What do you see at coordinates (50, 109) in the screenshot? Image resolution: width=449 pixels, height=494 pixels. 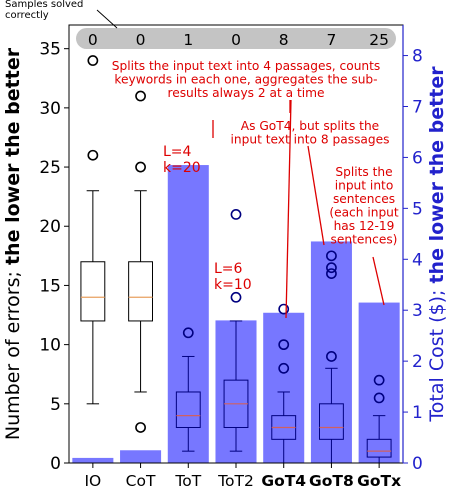 I see `left-tick-label: 30` at bounding box center [50, 109].